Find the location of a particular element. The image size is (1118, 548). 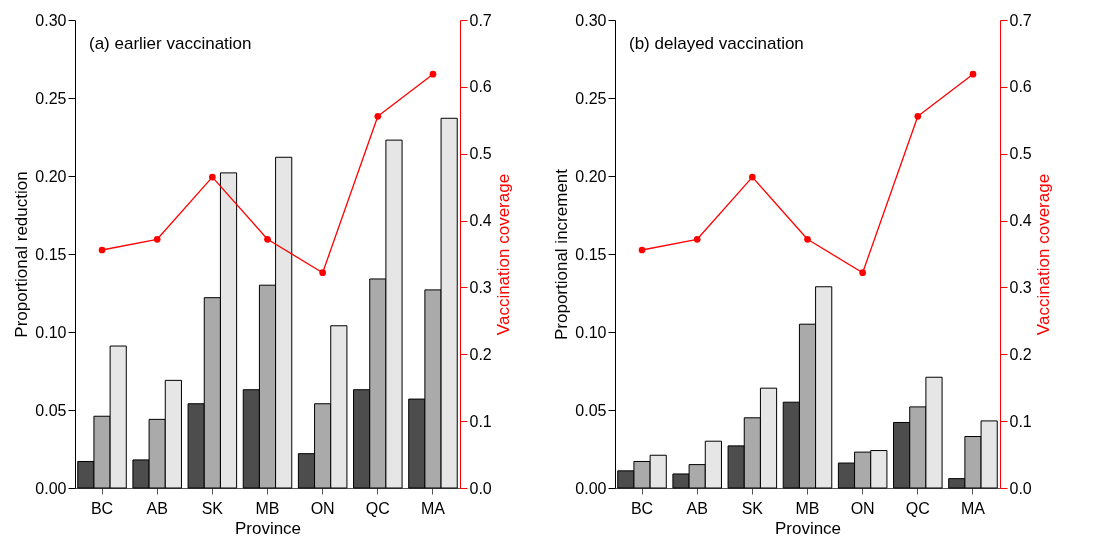

text: (b) delayed vaccination is located at coordinates (716, 43).